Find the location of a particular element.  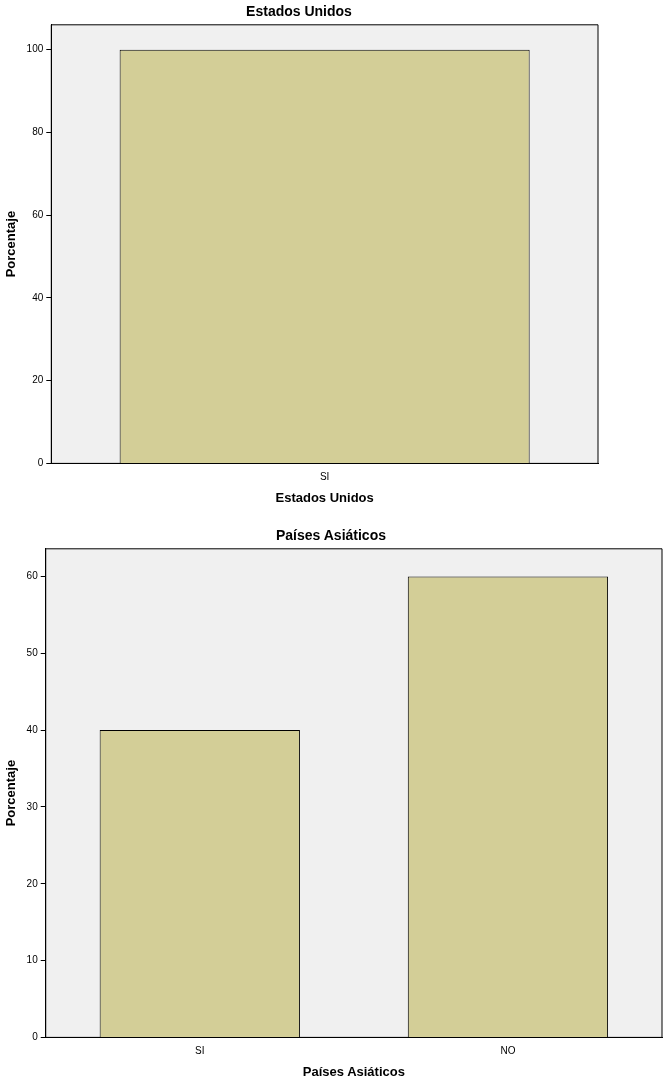

x-axis-title: Países Asiáticos is located at coordinates (353, 1071).